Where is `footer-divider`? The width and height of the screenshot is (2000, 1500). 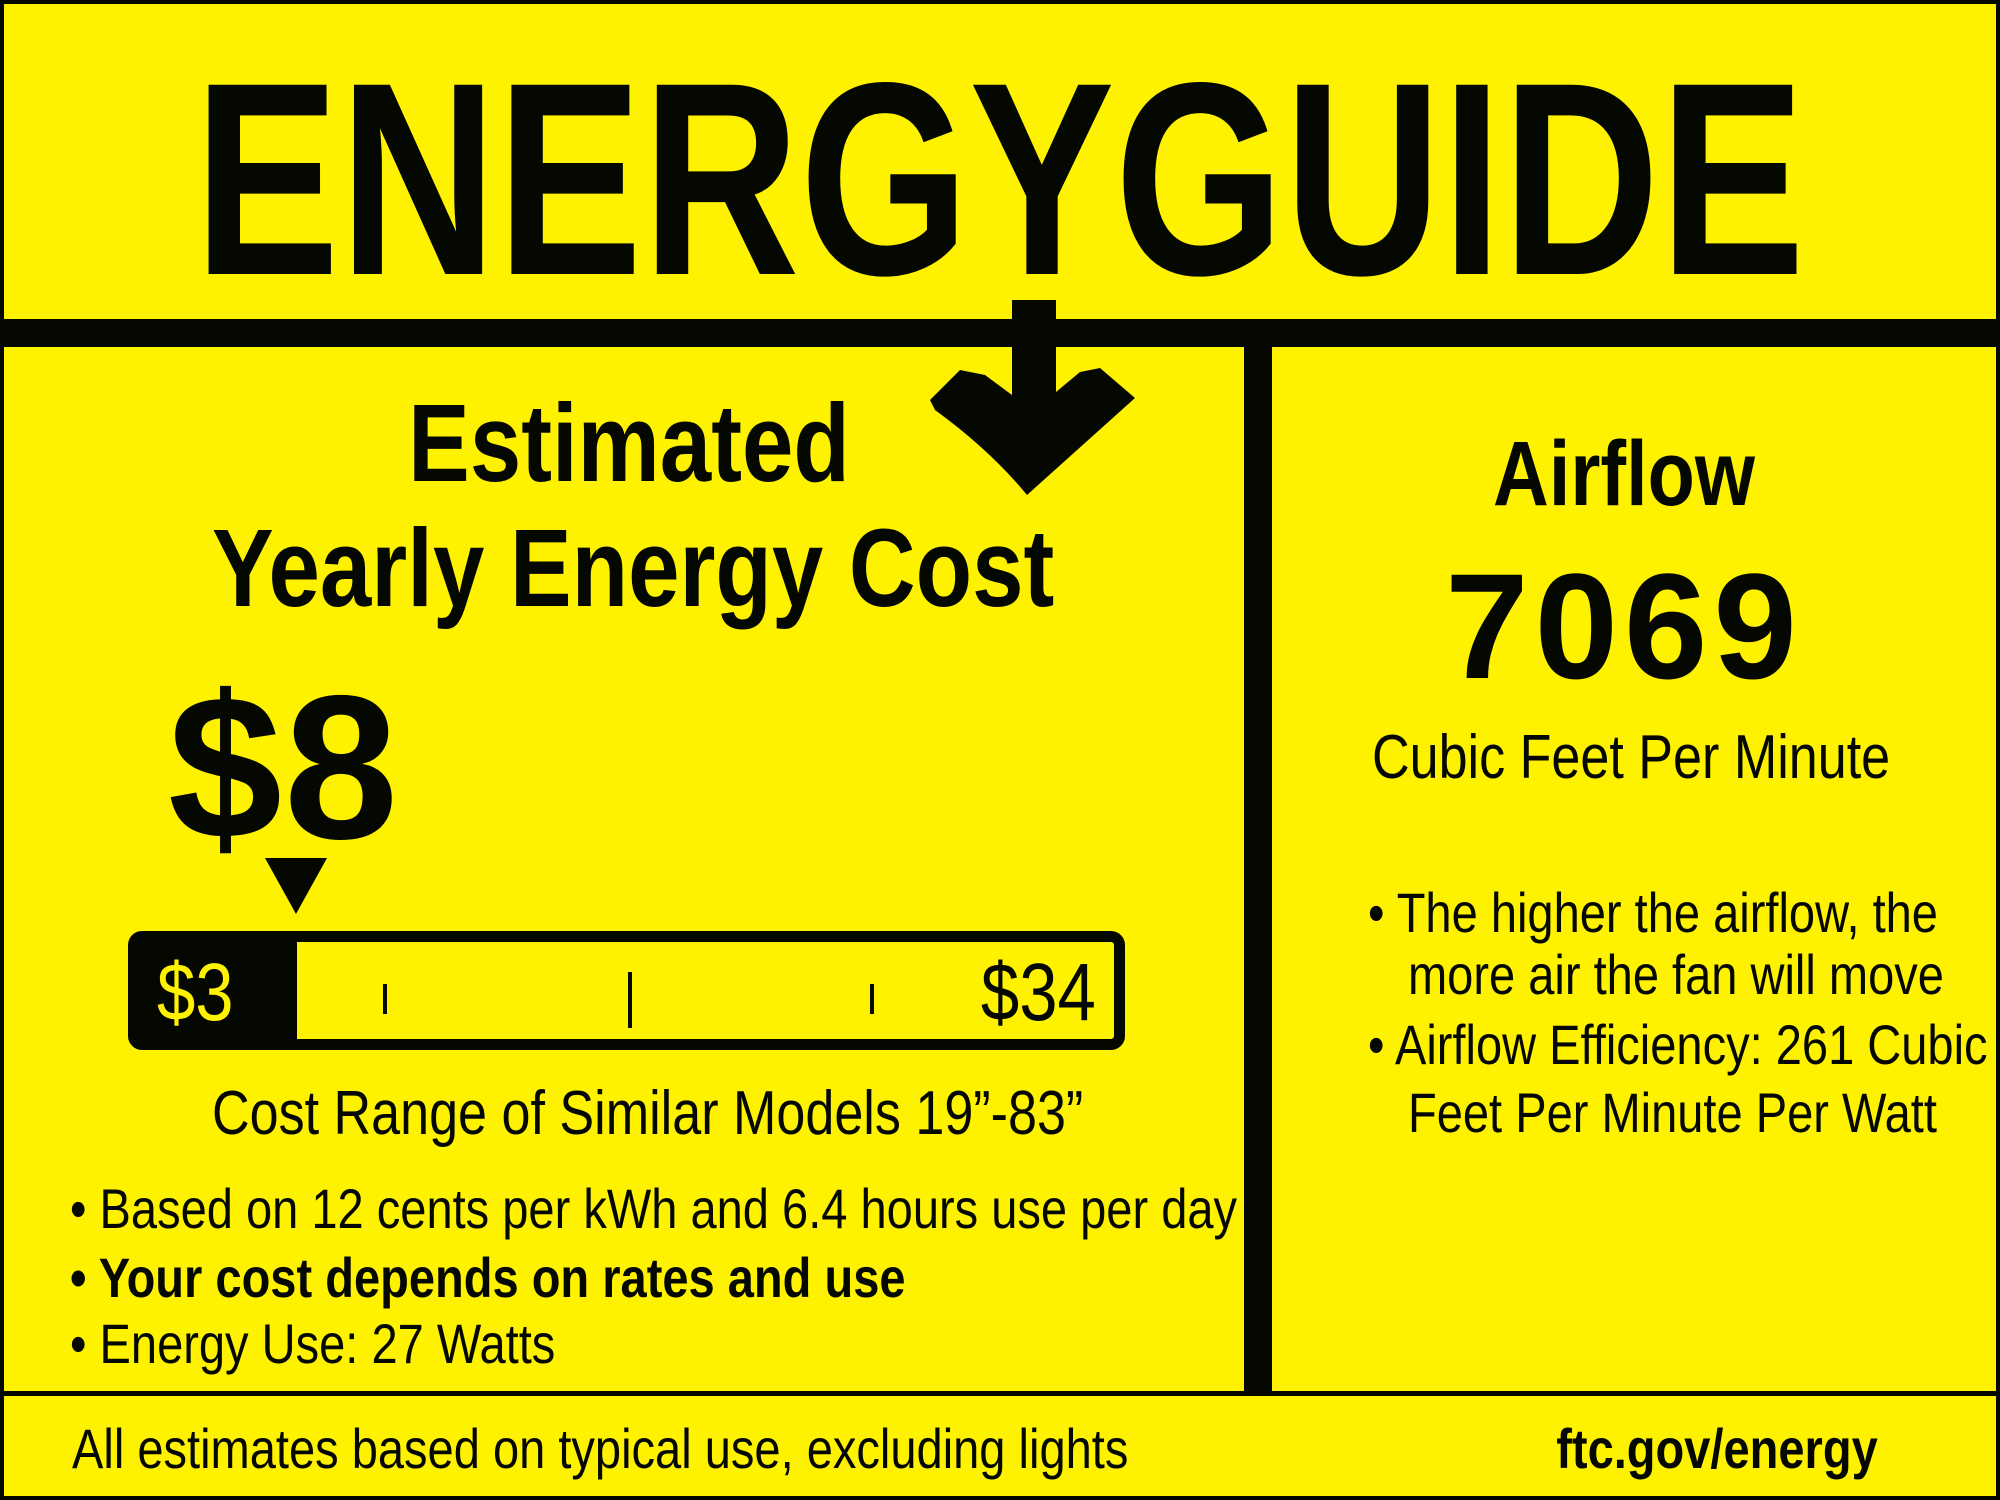 footer-divider is located at coordinates (1000, 1393).